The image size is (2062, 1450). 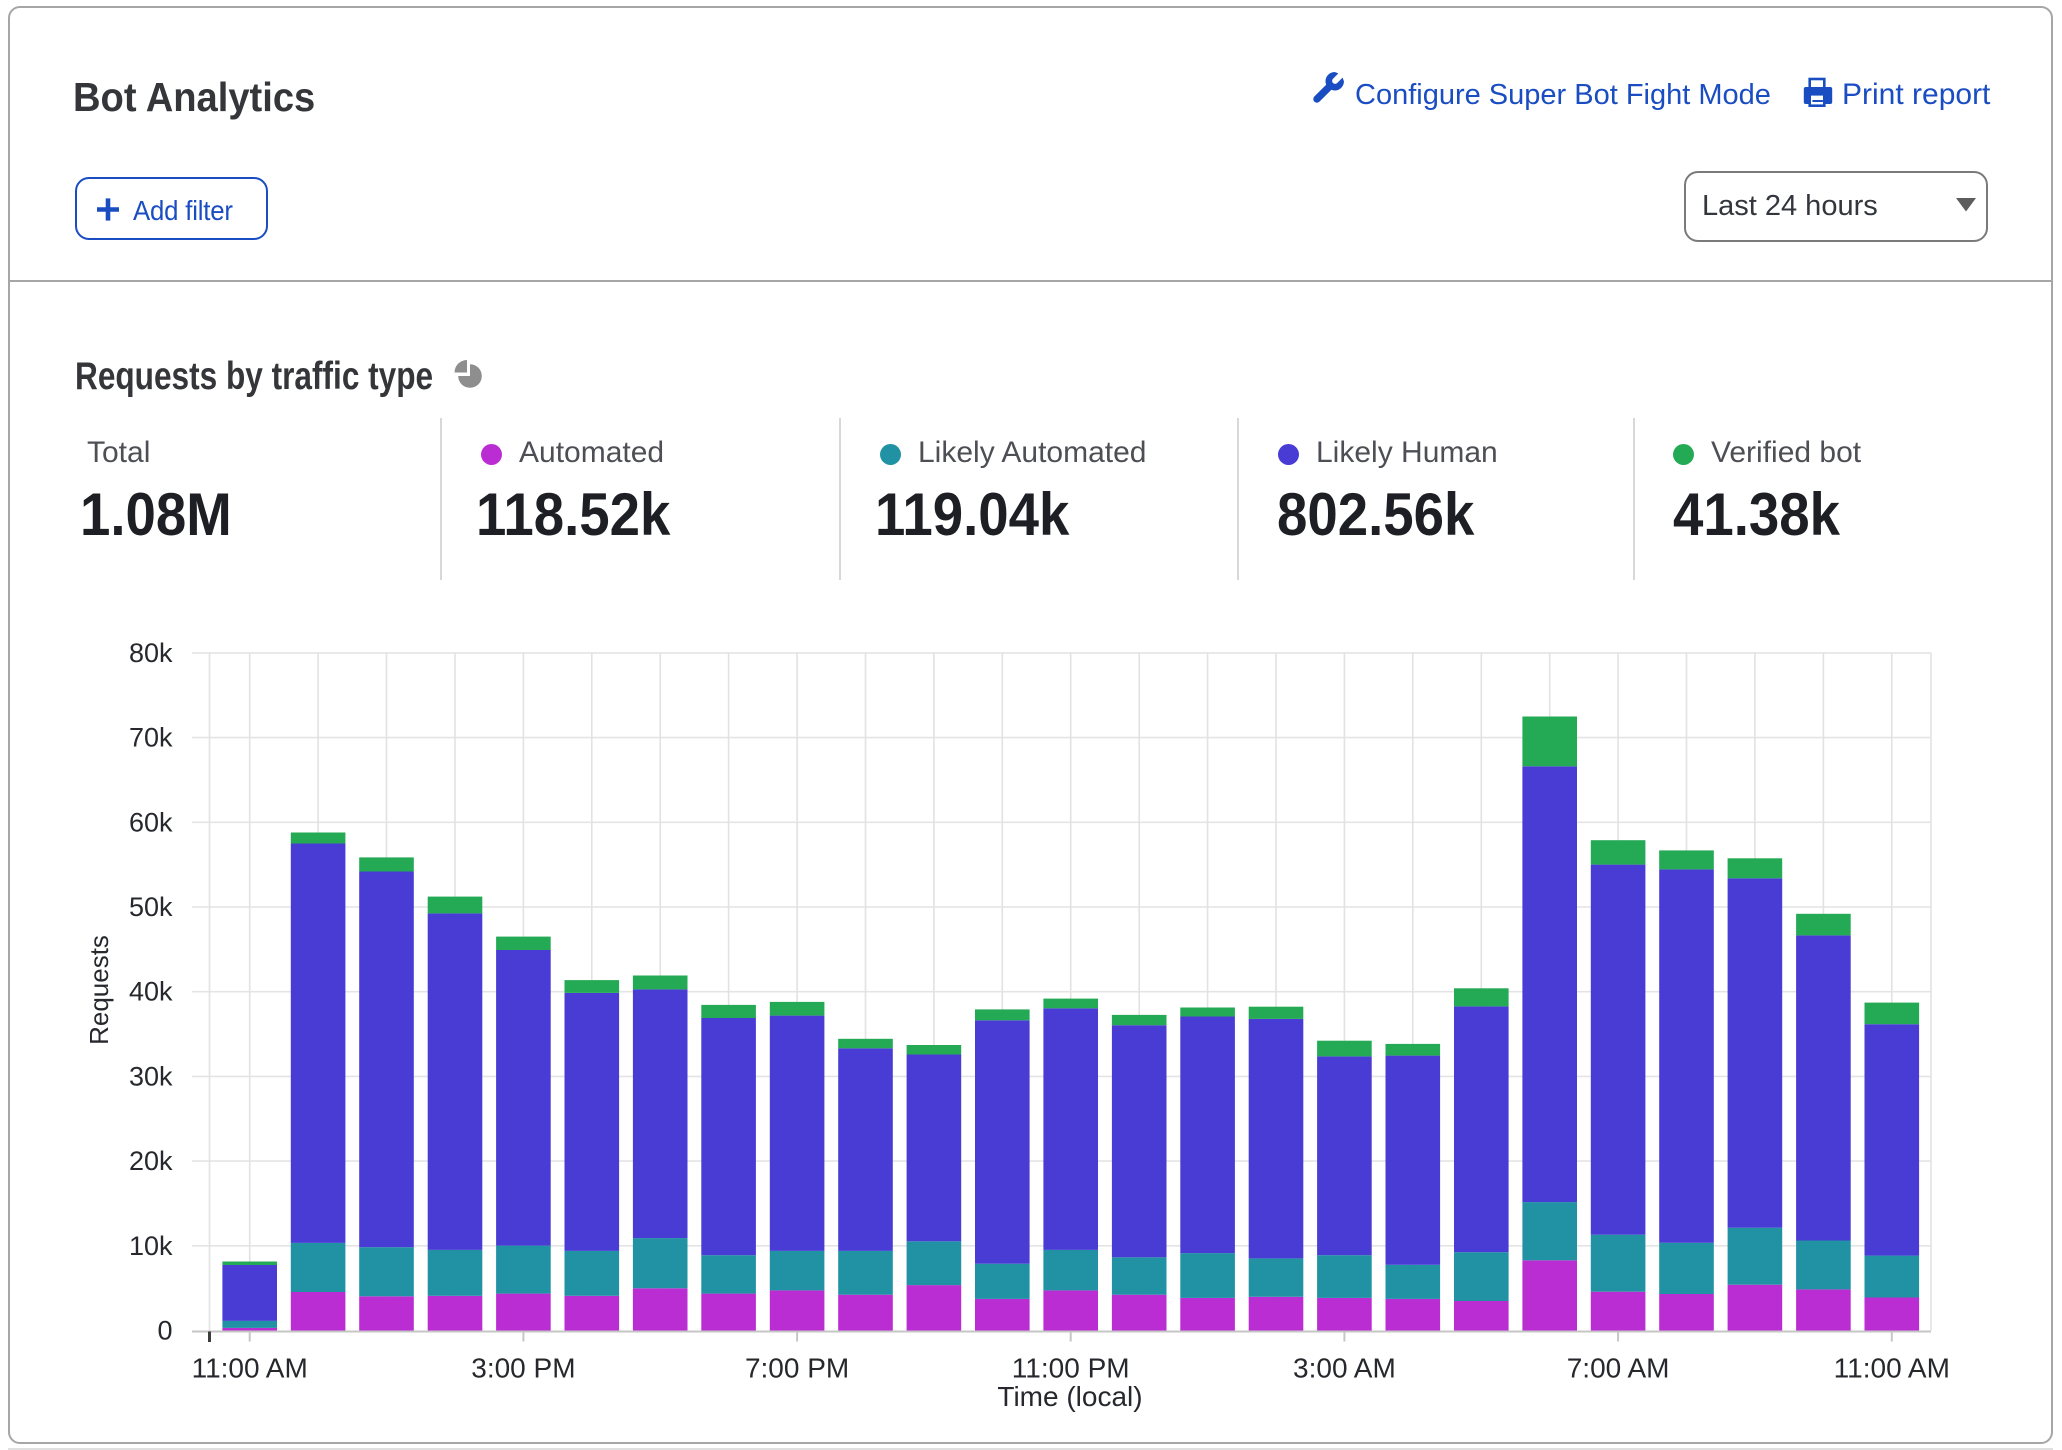 I want to click on svg-text: 3:00 PM, so click(x=523, y=1368).